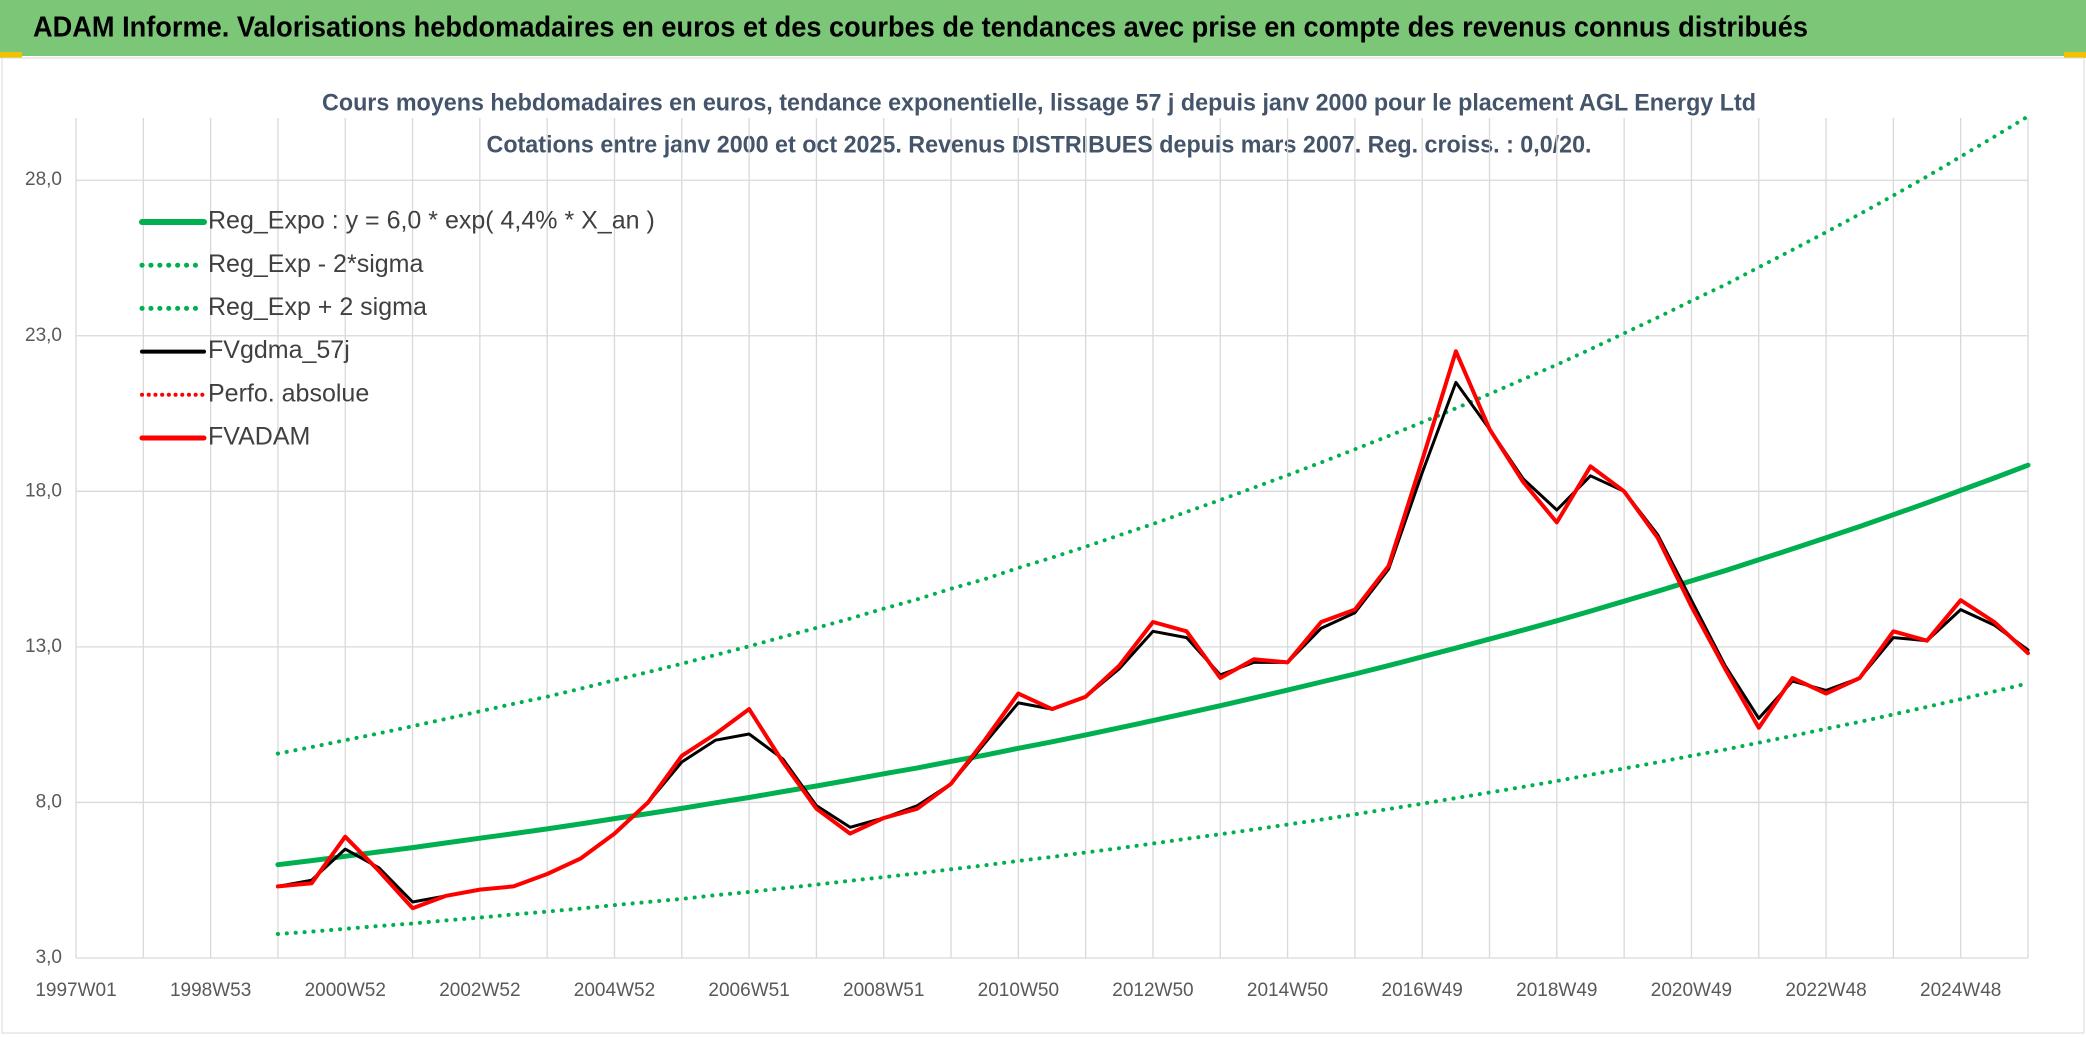  What do you see at coordinates (431, 221) in the screenshot?
I see `legend-label: Reg_Expo : y = 6,0 * exp( 4,4% * X_an )` at bounding box center [431, 221].